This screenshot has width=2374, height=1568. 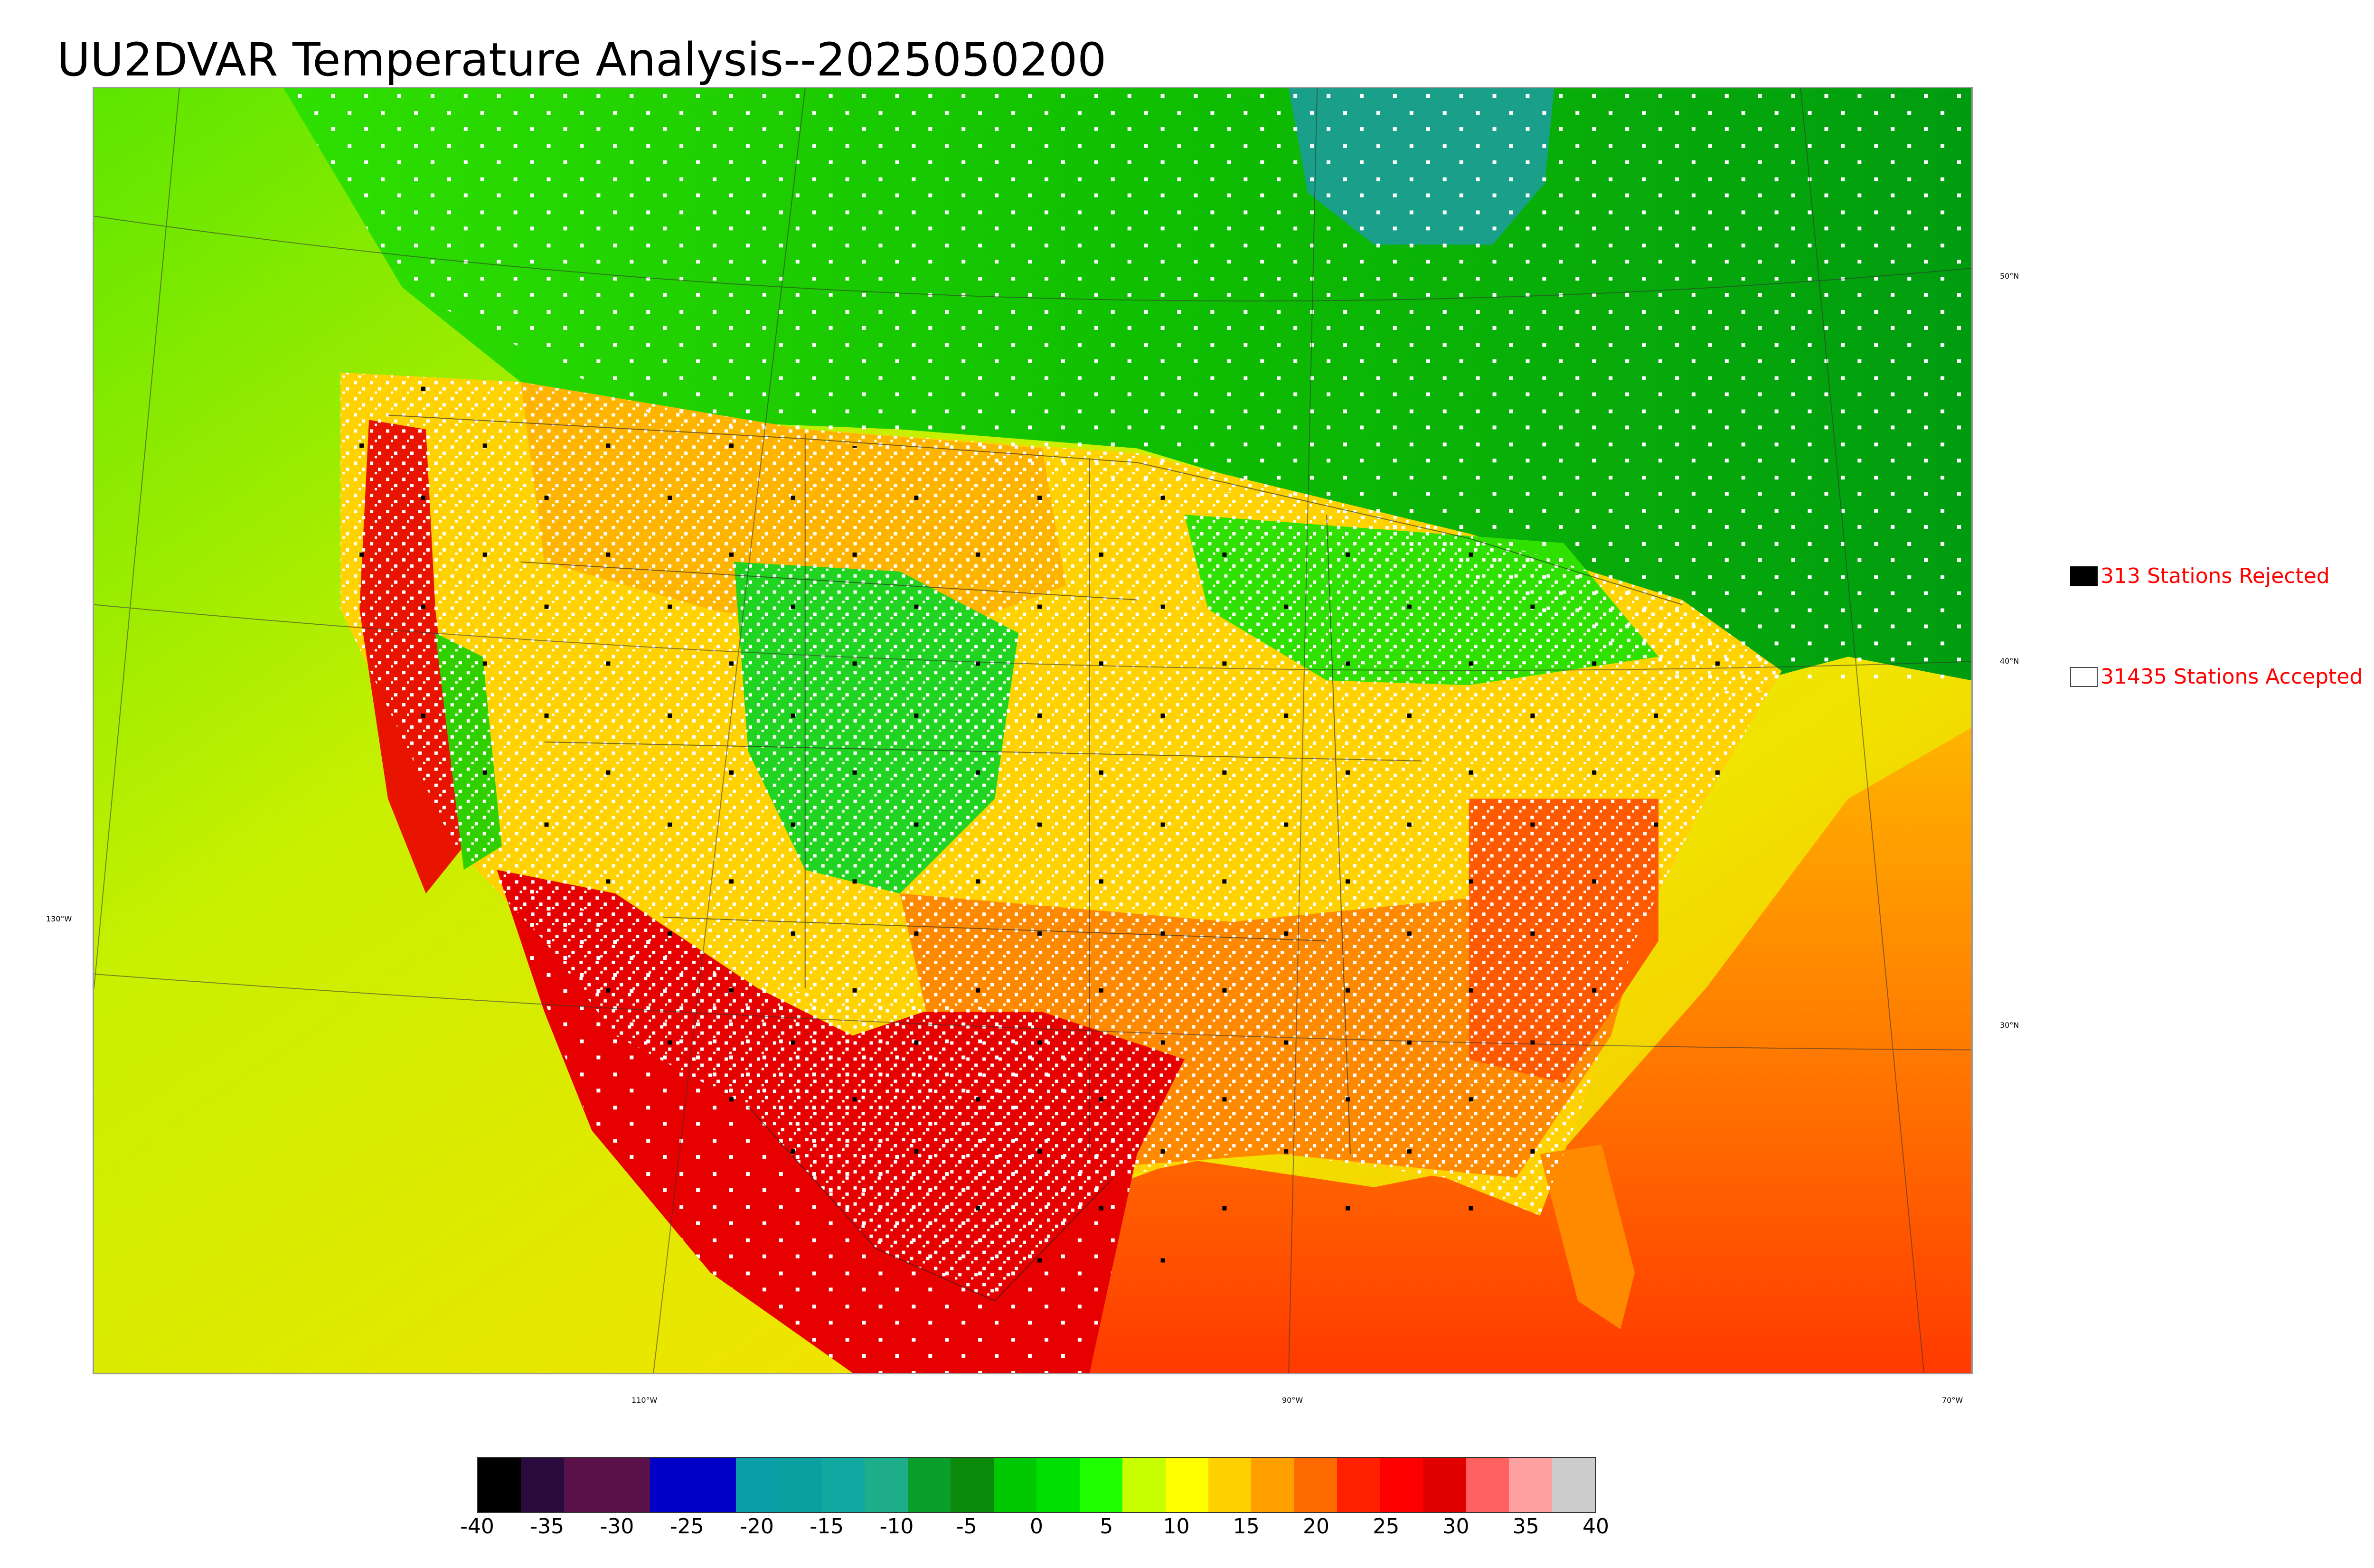 I want to click on black-square-icon, so click(x=2084, y=576).